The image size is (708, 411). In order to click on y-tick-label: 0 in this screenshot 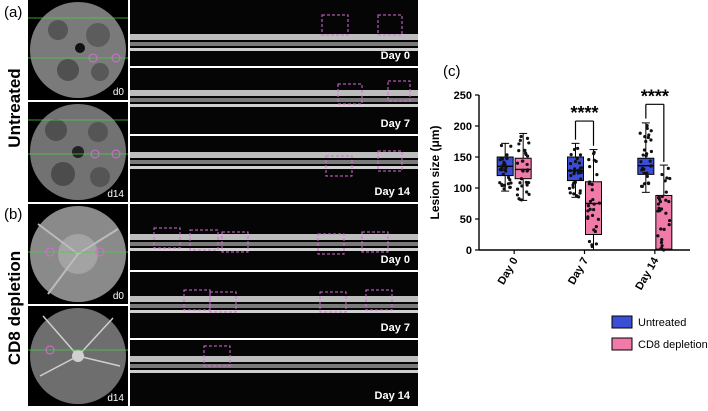, I will do `click(469, 251)`.